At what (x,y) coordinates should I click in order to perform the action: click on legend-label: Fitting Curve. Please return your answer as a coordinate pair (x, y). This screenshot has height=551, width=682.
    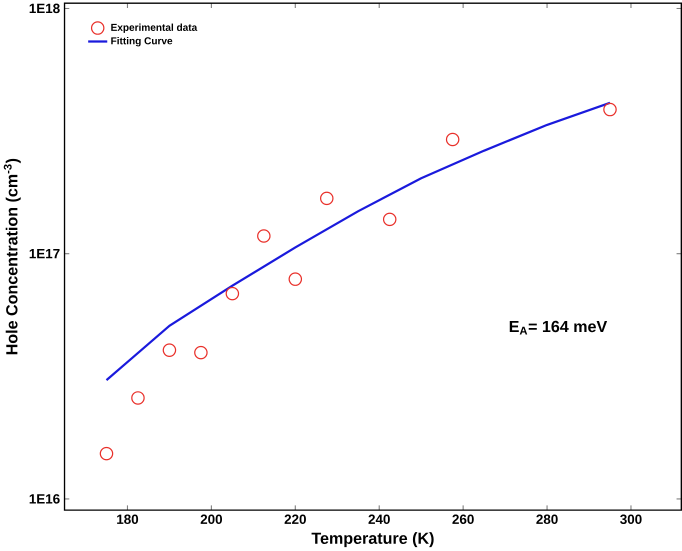
    Looking at the image, I should click on (141, 41).